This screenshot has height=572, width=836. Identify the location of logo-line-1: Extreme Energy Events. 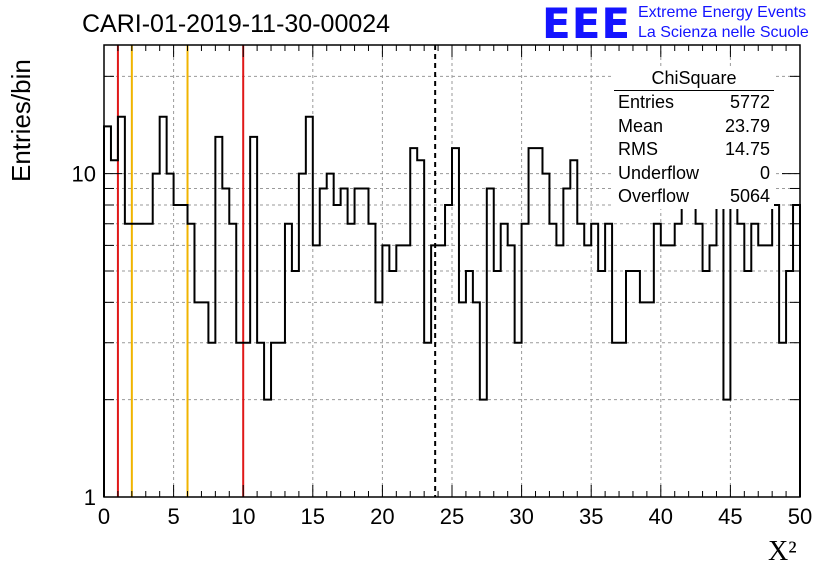
(722, 12).